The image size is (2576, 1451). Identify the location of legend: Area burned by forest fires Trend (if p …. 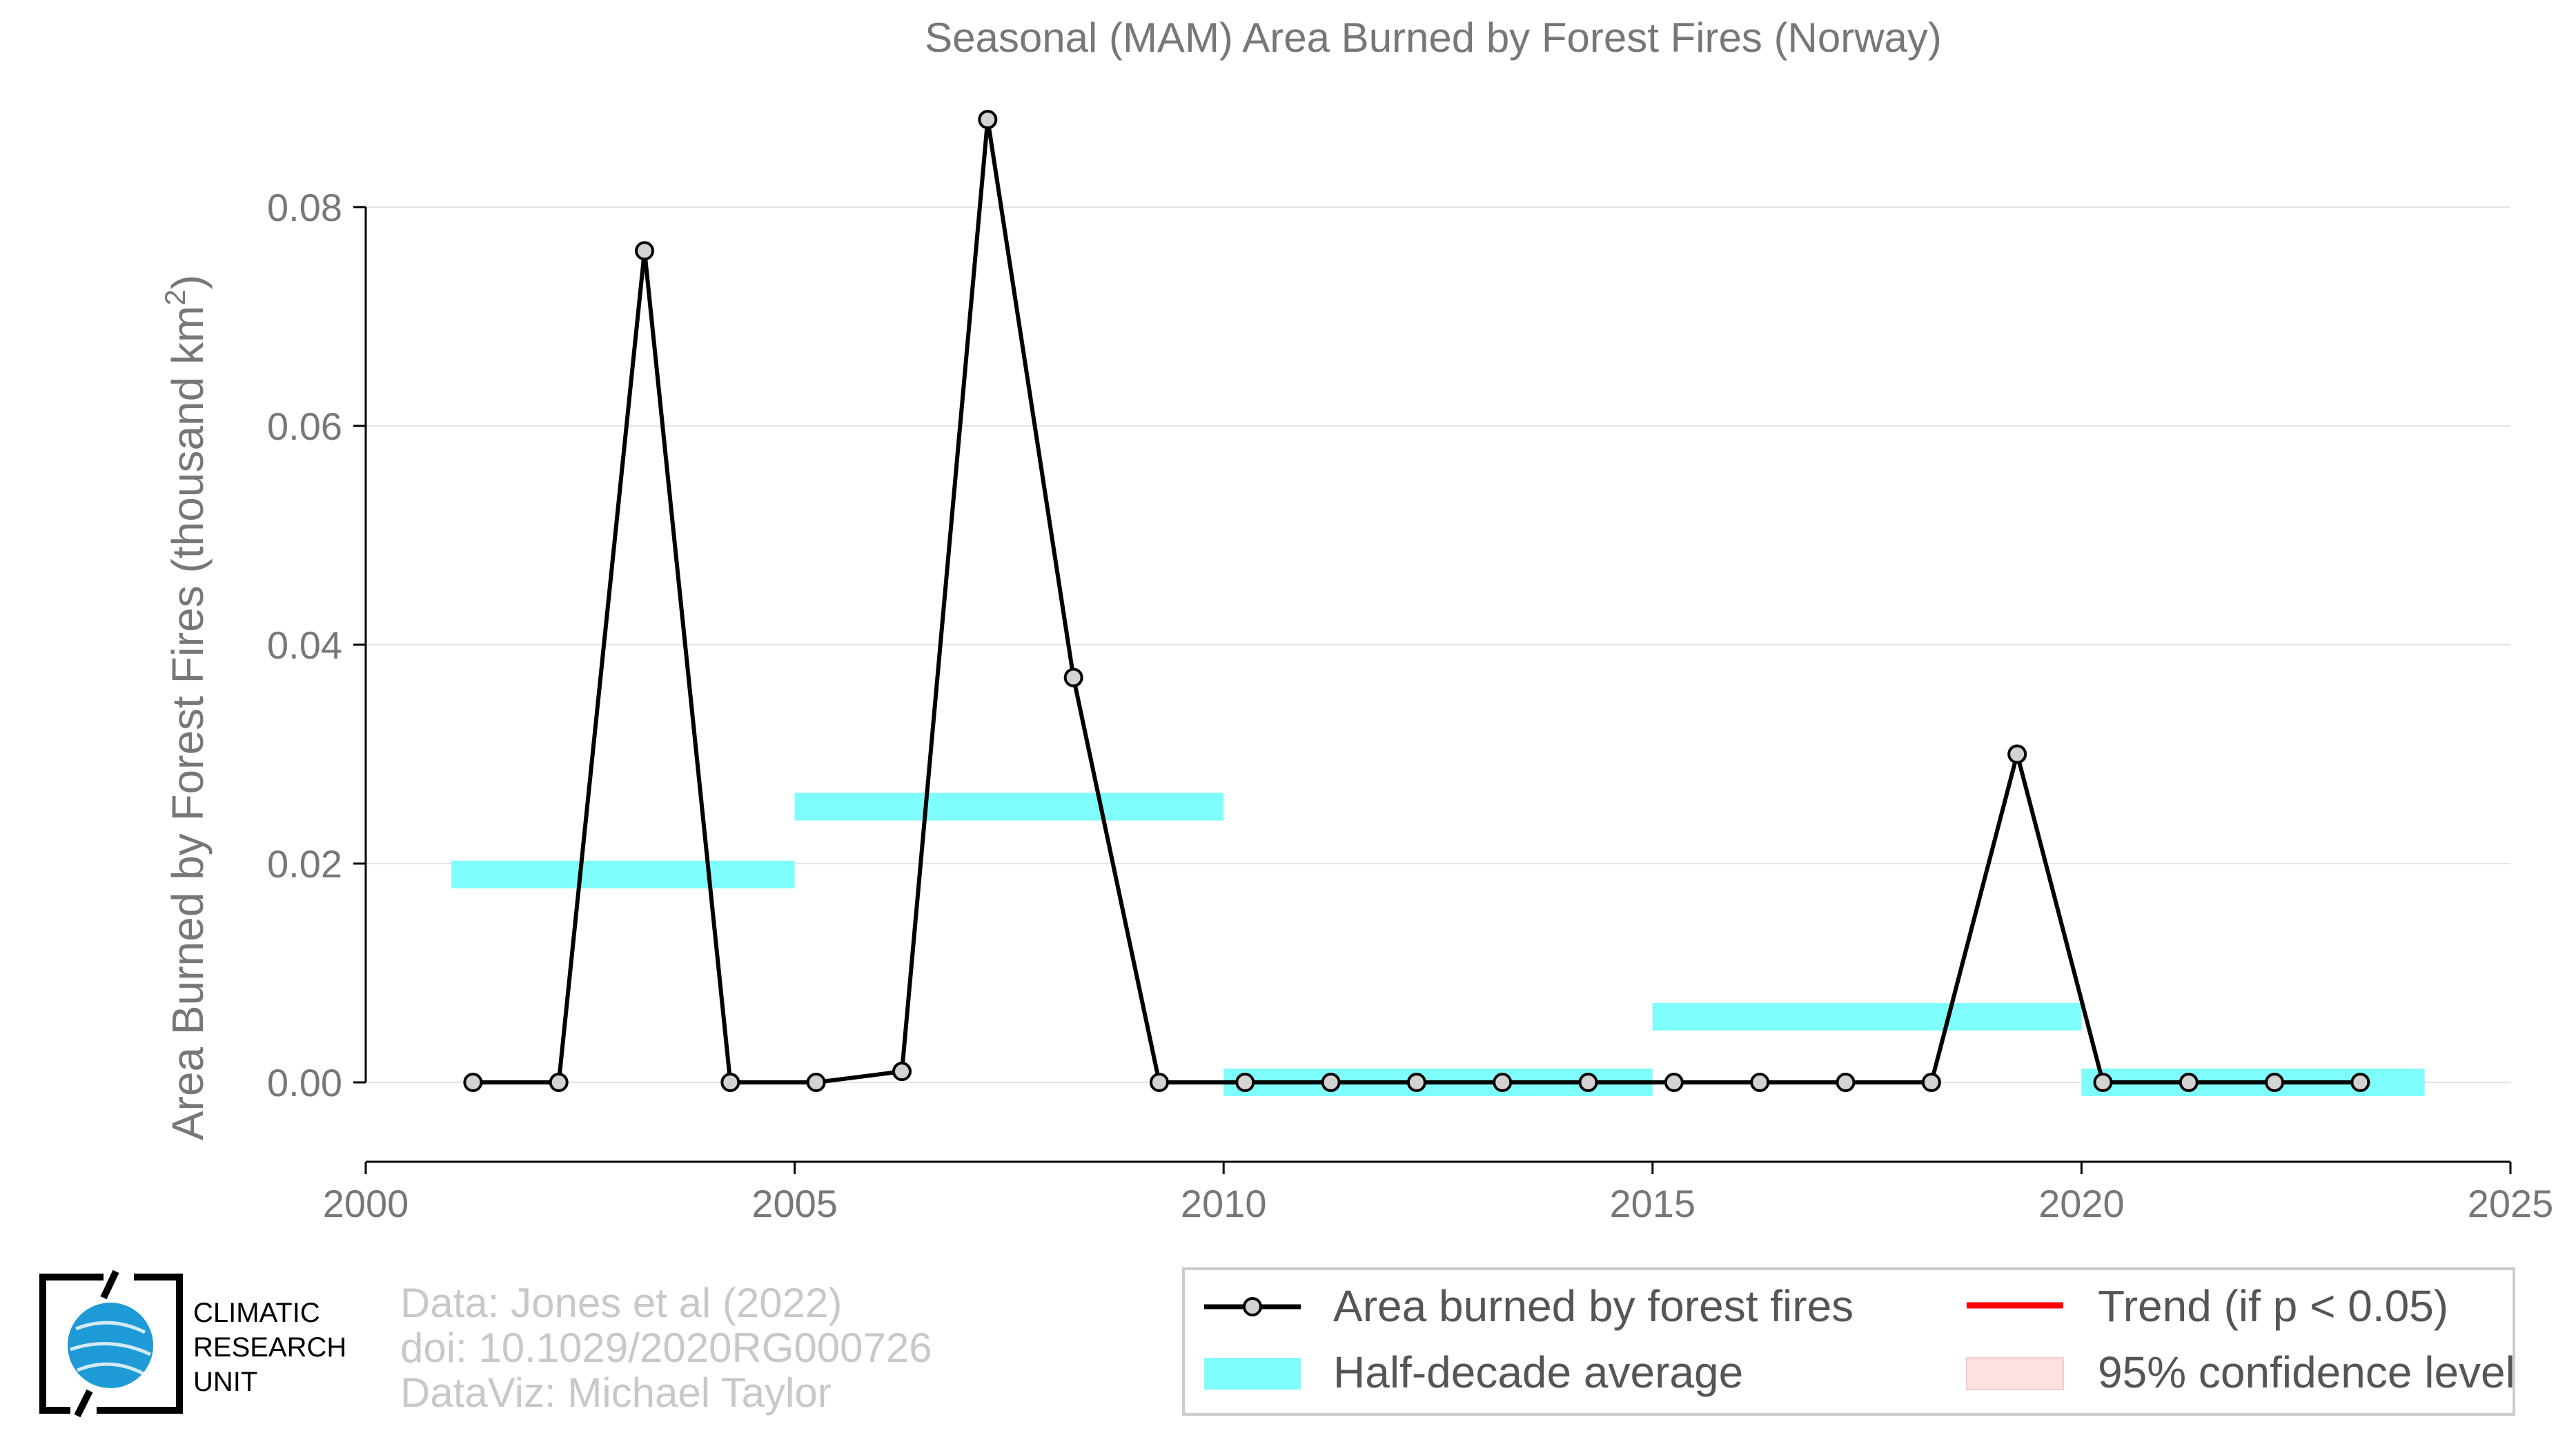
(1848, 1341).